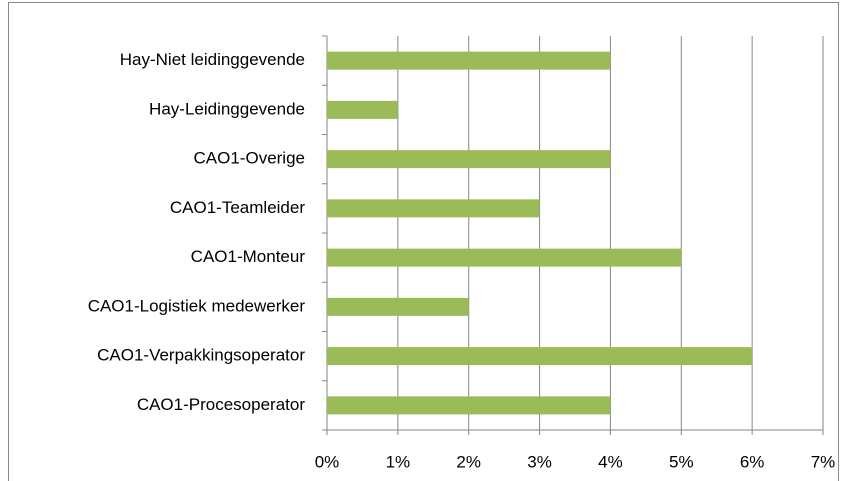 This screenshot has width=856, height=481. What do you see at coordinates (249, 158) in the screenshot?
I see `y-tick-label: CAO1-Overige` at bounding box center [249, 158].